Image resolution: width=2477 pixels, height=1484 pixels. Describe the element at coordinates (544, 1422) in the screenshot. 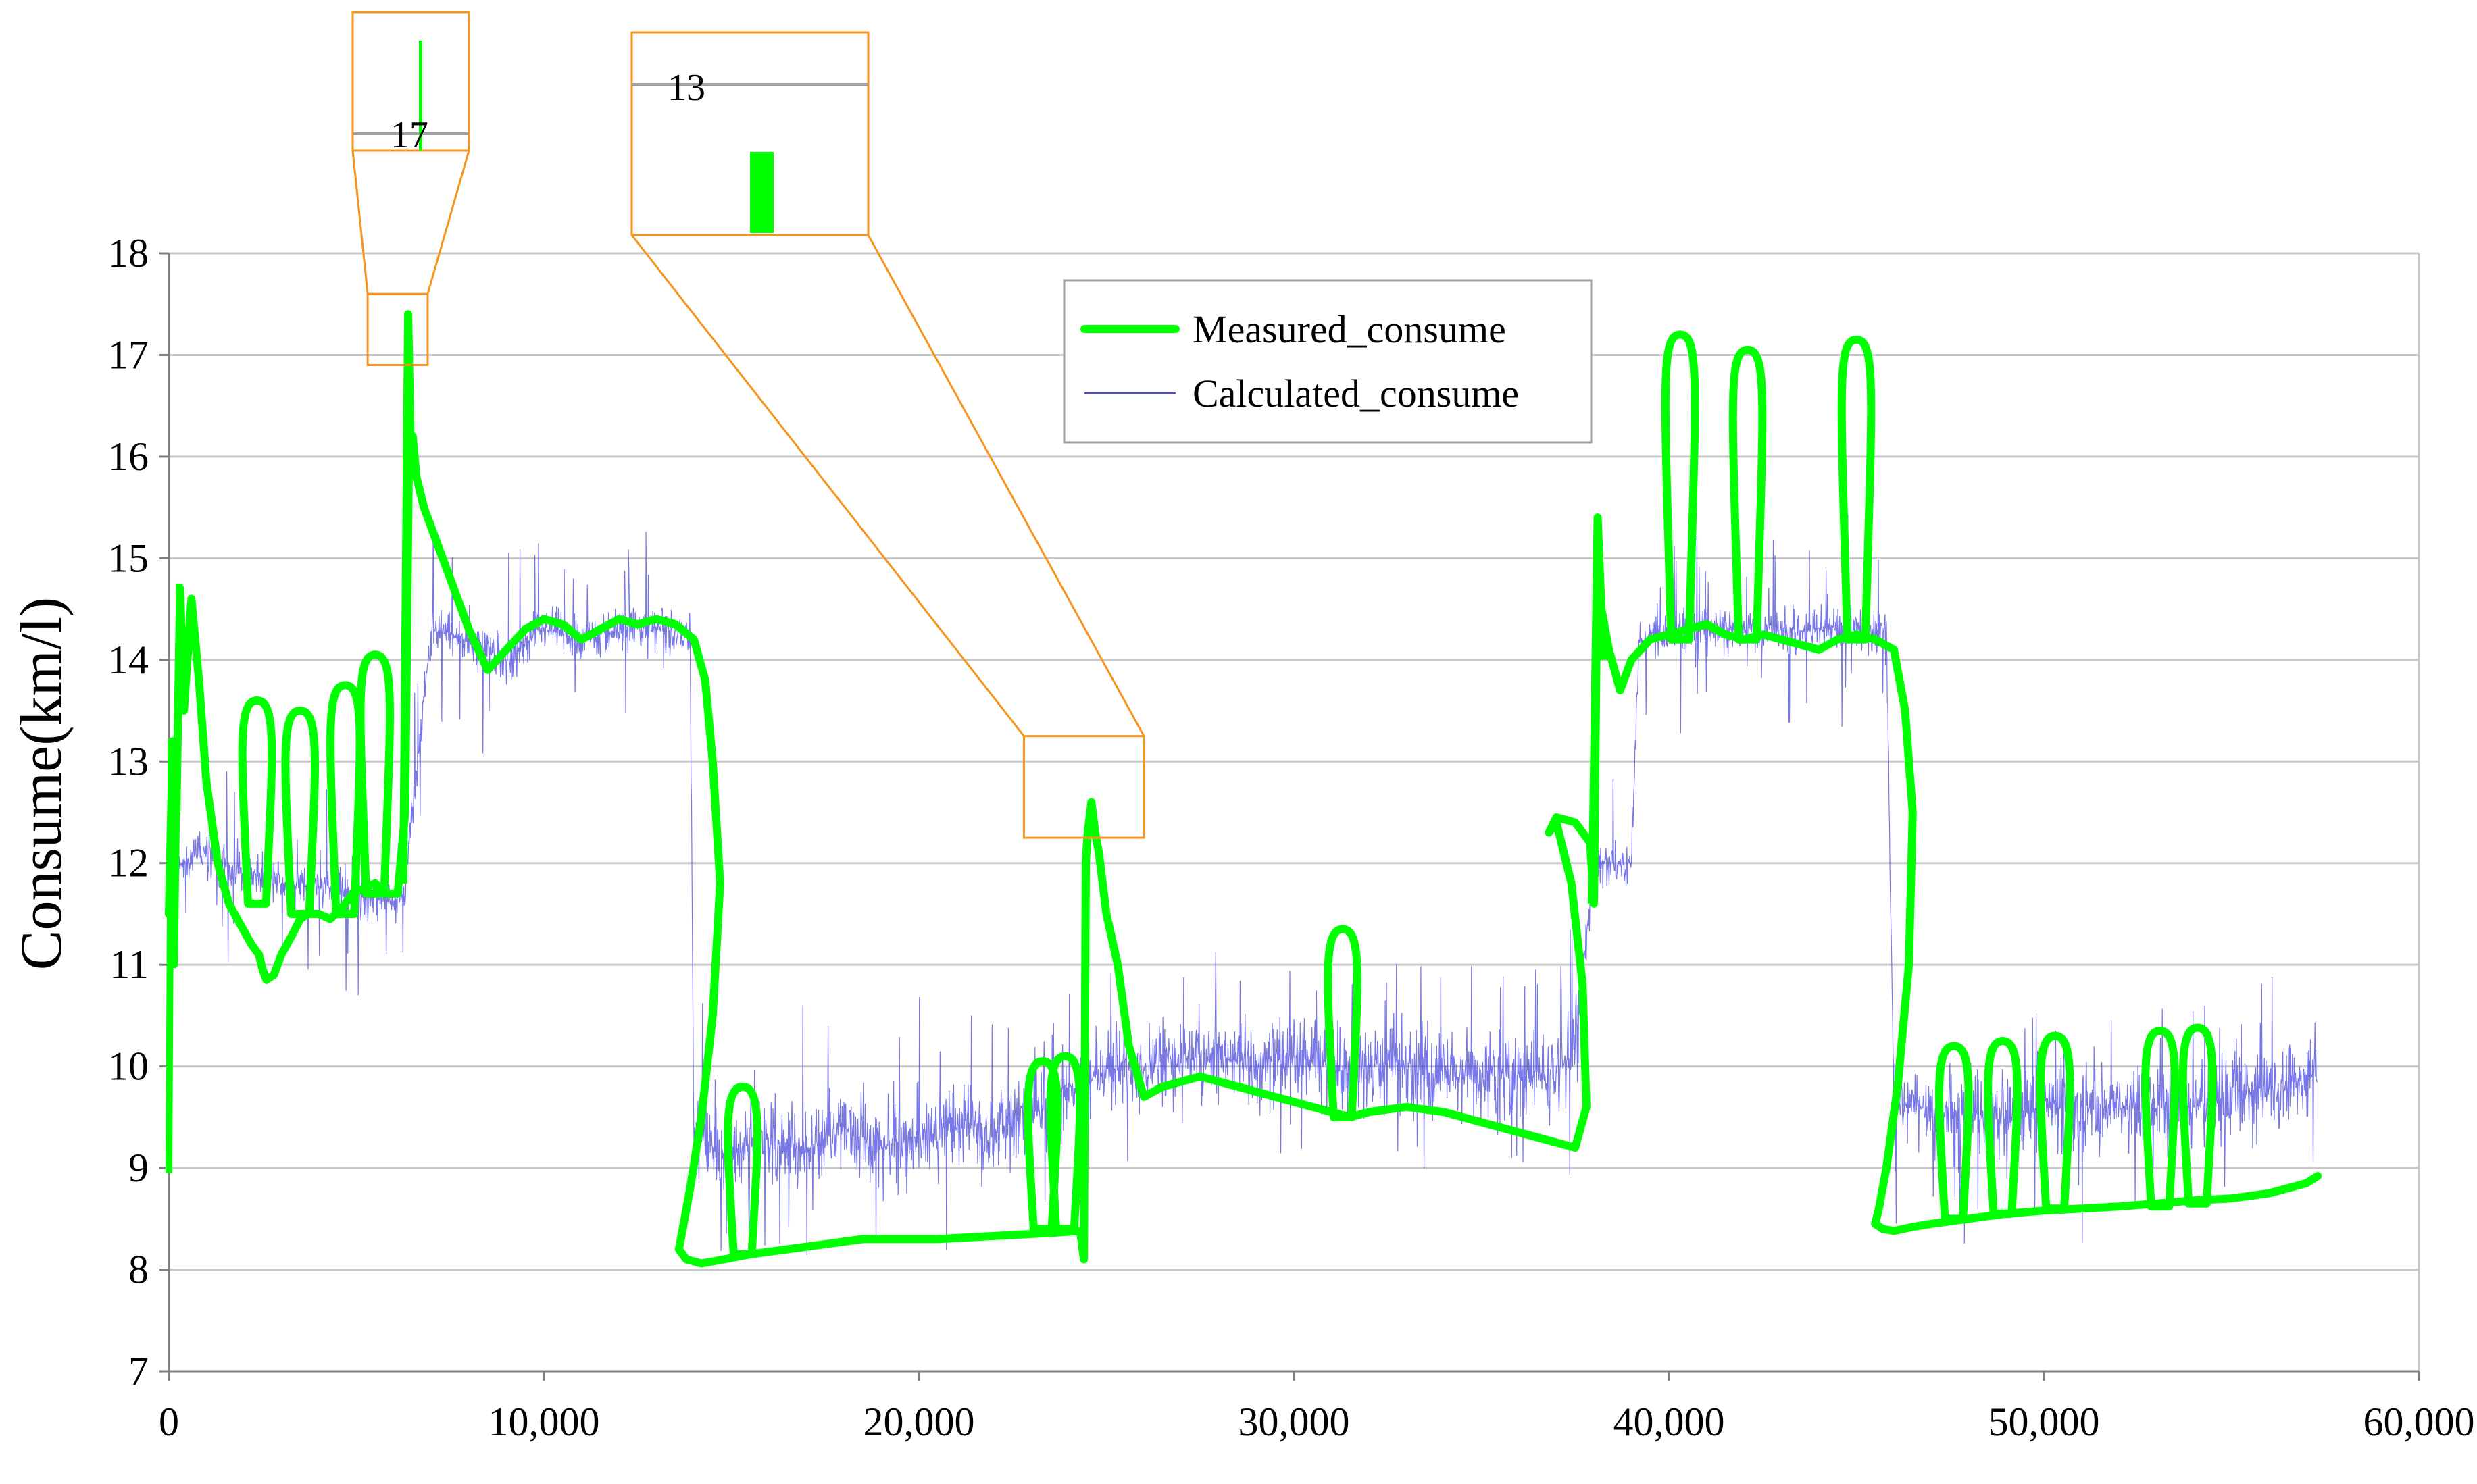

I see `x-tick-label: 10,000` at that location.